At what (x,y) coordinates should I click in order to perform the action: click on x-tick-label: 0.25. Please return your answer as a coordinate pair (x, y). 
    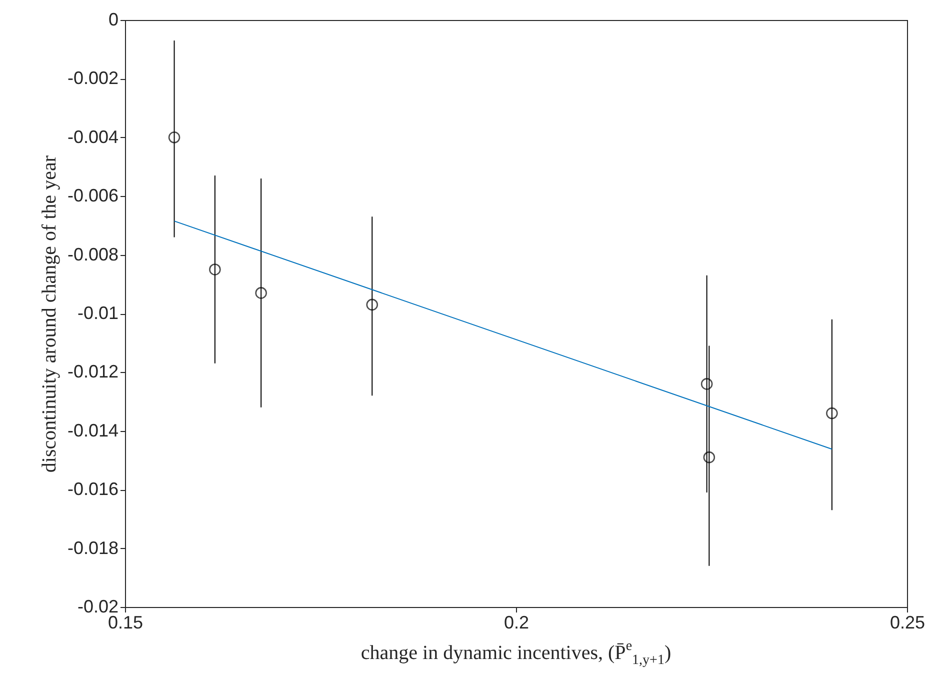
    Looking at the image, I should click on (908, 622).